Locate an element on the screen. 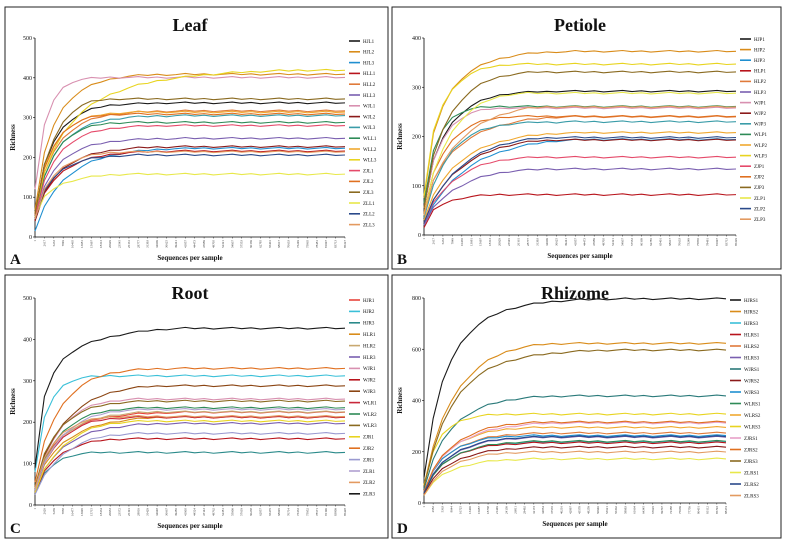  legend-label-ZLRS2: ZLRS2 is located at coordinates (751, 485).